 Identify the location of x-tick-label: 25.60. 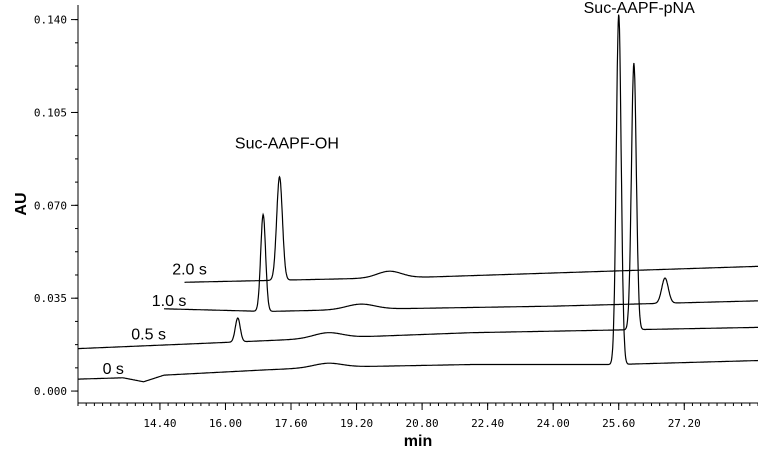
(618, 423).